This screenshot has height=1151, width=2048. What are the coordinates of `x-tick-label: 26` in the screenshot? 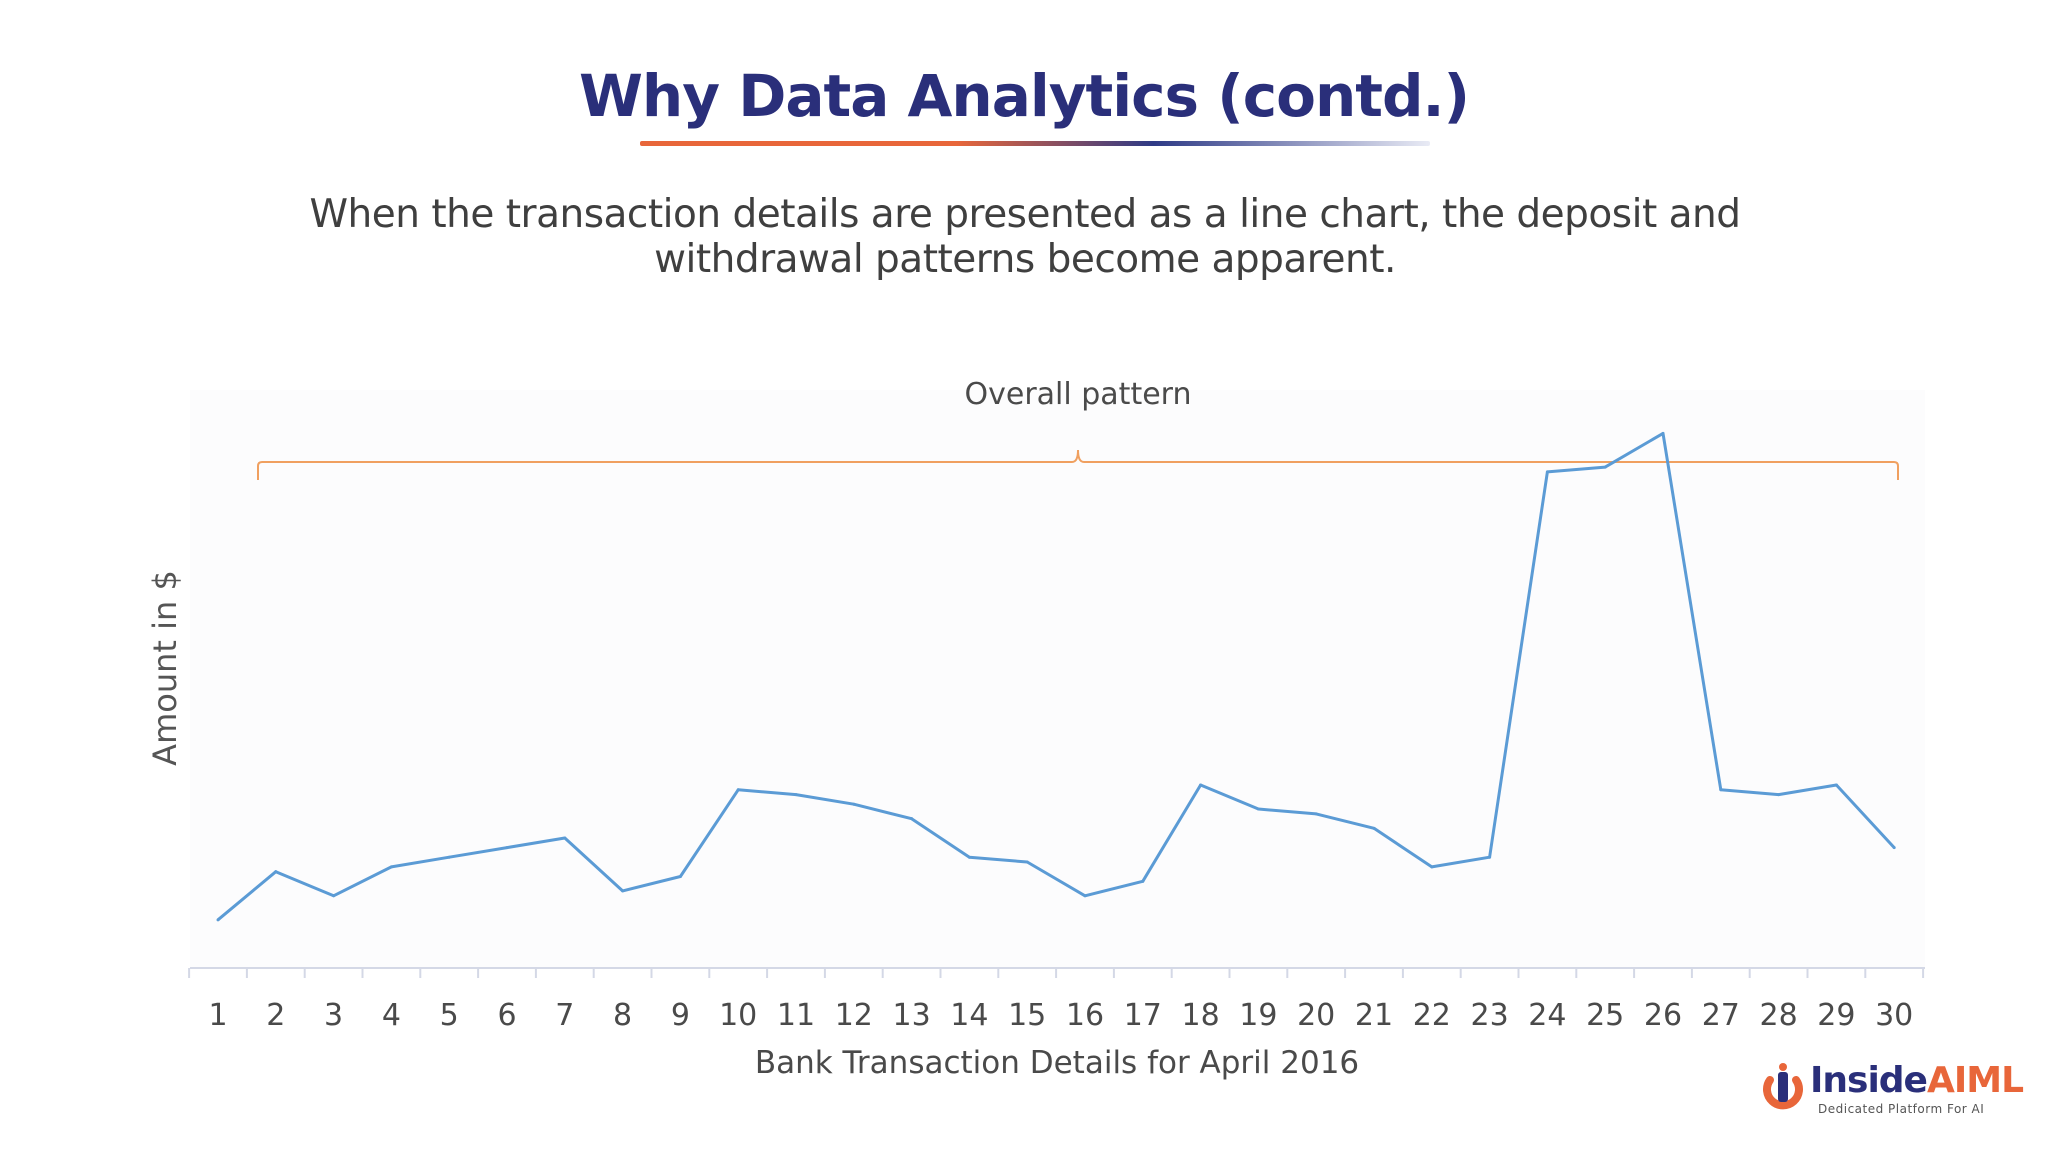 It's located at (1663, 1015).